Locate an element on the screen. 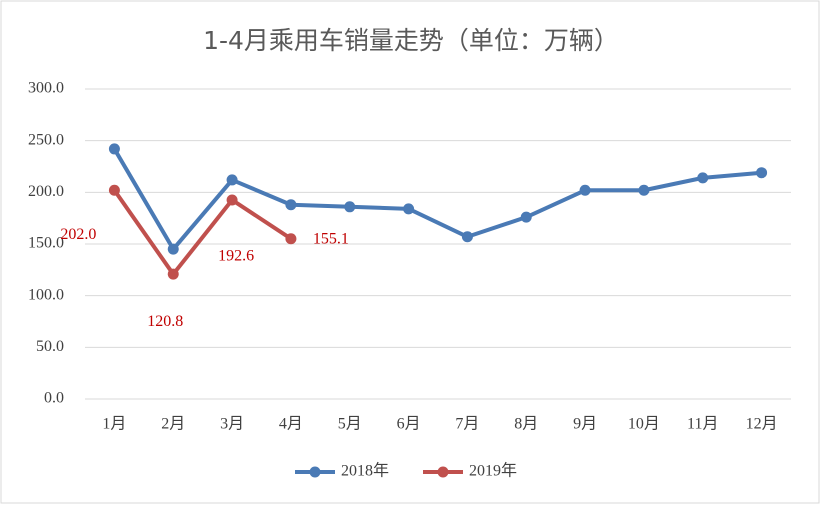  y-tick-label: 250.0 is located at coordinates (46, 139).